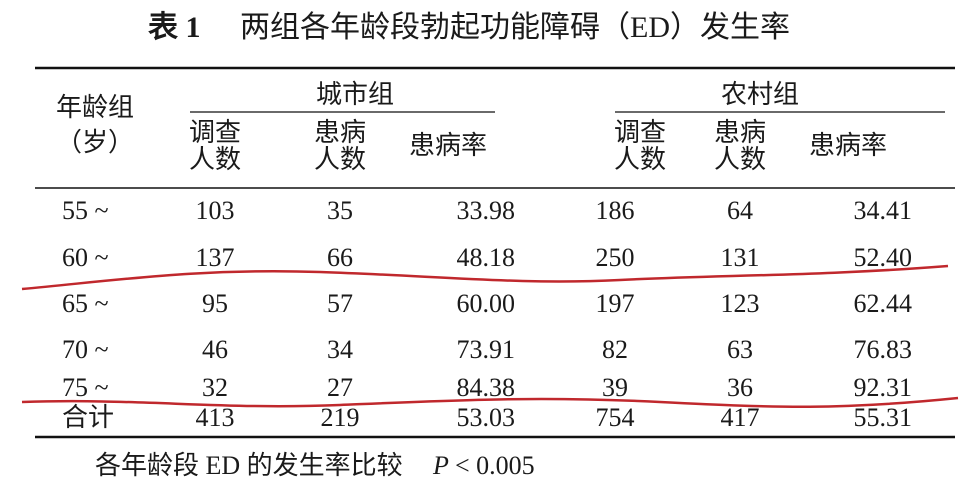 The height and width of the screenshot is (487, 970). What do you see at coordinates (85, 387) in the screenshot?
I see `row-label: 75 ~` at bounding box center [85, 387].